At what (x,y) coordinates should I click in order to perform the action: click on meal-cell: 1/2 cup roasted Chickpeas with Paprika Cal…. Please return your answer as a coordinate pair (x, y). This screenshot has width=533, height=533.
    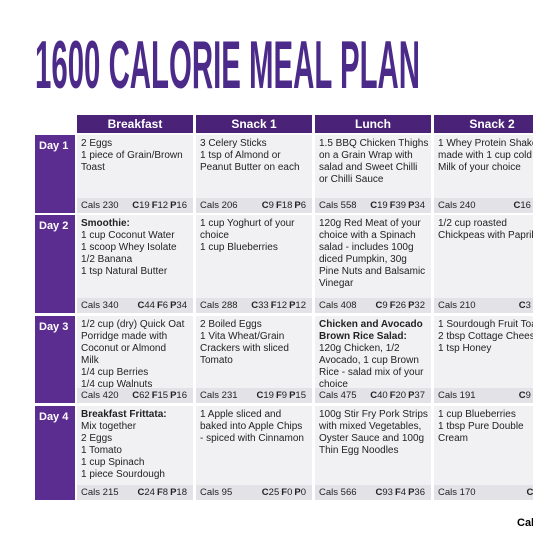
    Looking at the image, I should click on (483, 264).